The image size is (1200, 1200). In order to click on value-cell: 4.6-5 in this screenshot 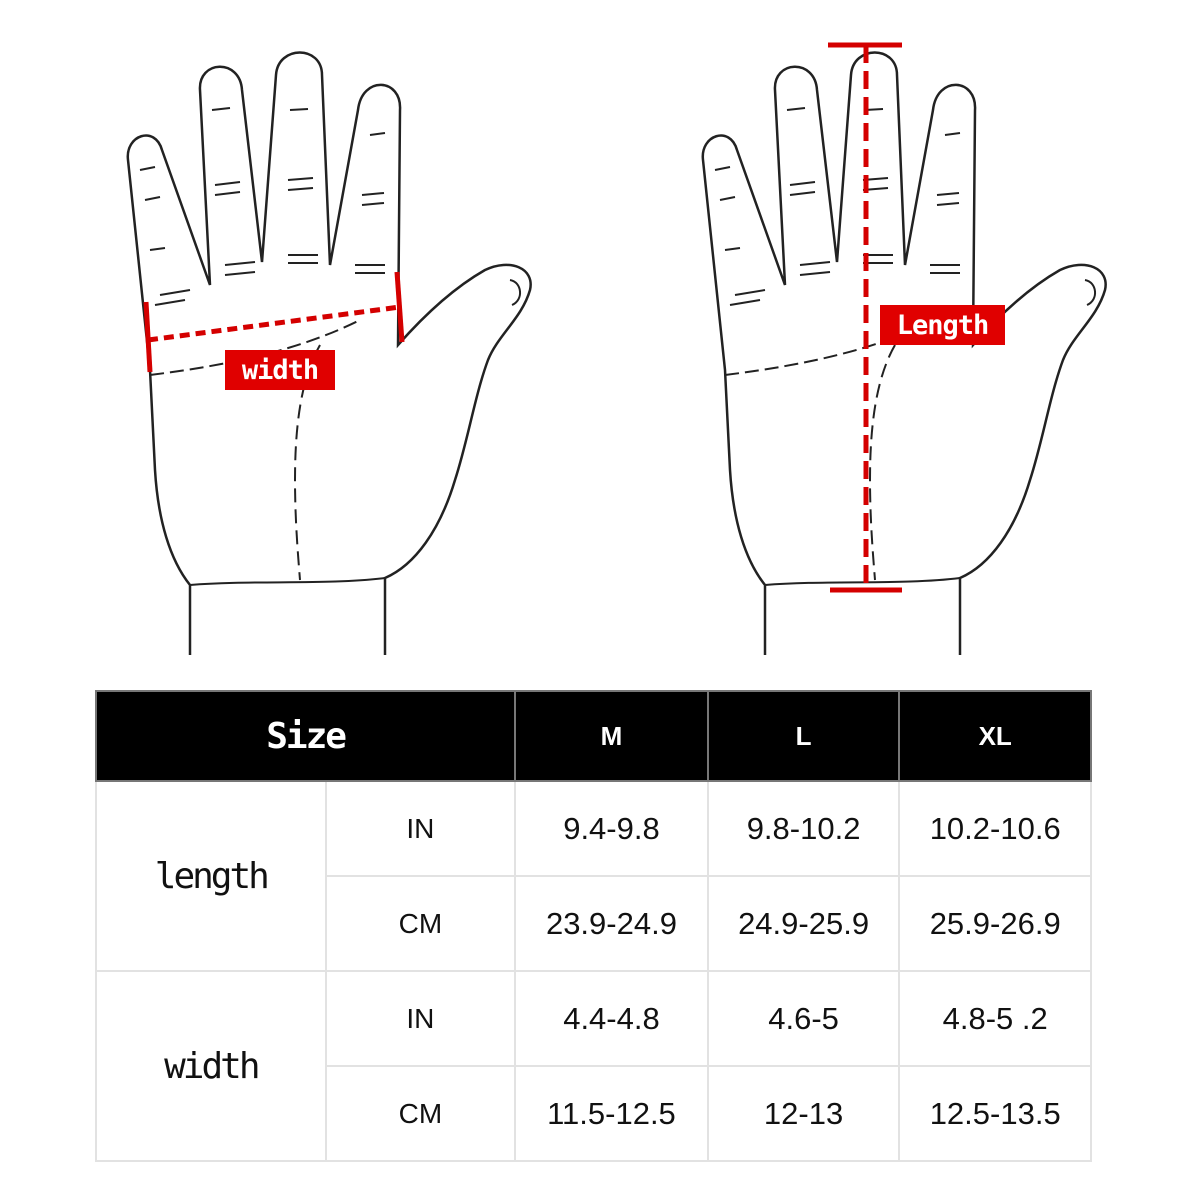, I will do `click(803, 1018)`.